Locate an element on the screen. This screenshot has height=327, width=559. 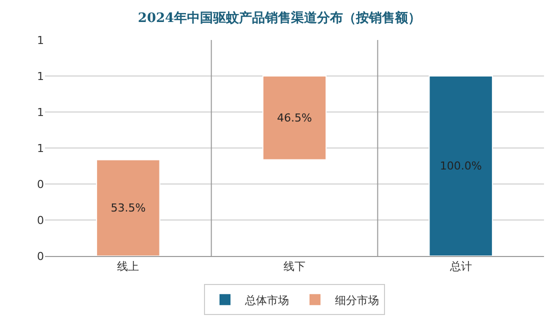
legend-label: 细分市场 is located at coordinates (357, 300).